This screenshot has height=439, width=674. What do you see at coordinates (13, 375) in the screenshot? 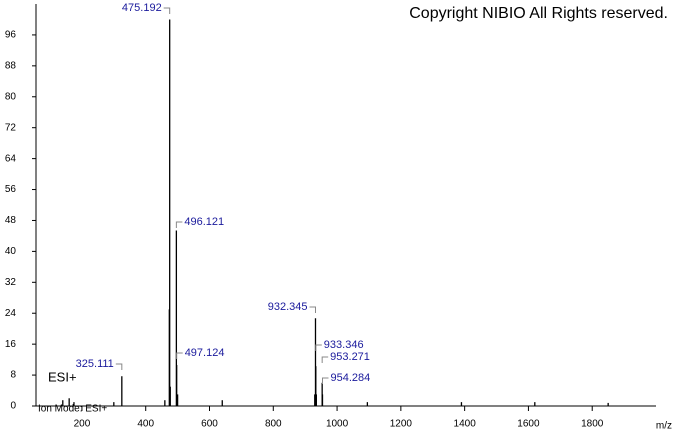
I see `y-tick-label: 8` at bounding box center [13, 375].